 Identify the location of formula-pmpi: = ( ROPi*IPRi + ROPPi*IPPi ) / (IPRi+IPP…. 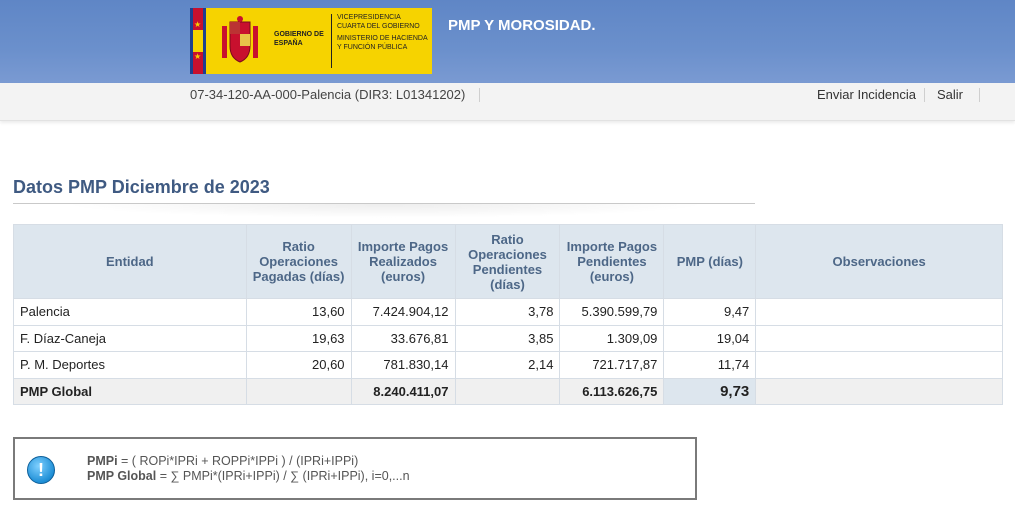
(238, 461).